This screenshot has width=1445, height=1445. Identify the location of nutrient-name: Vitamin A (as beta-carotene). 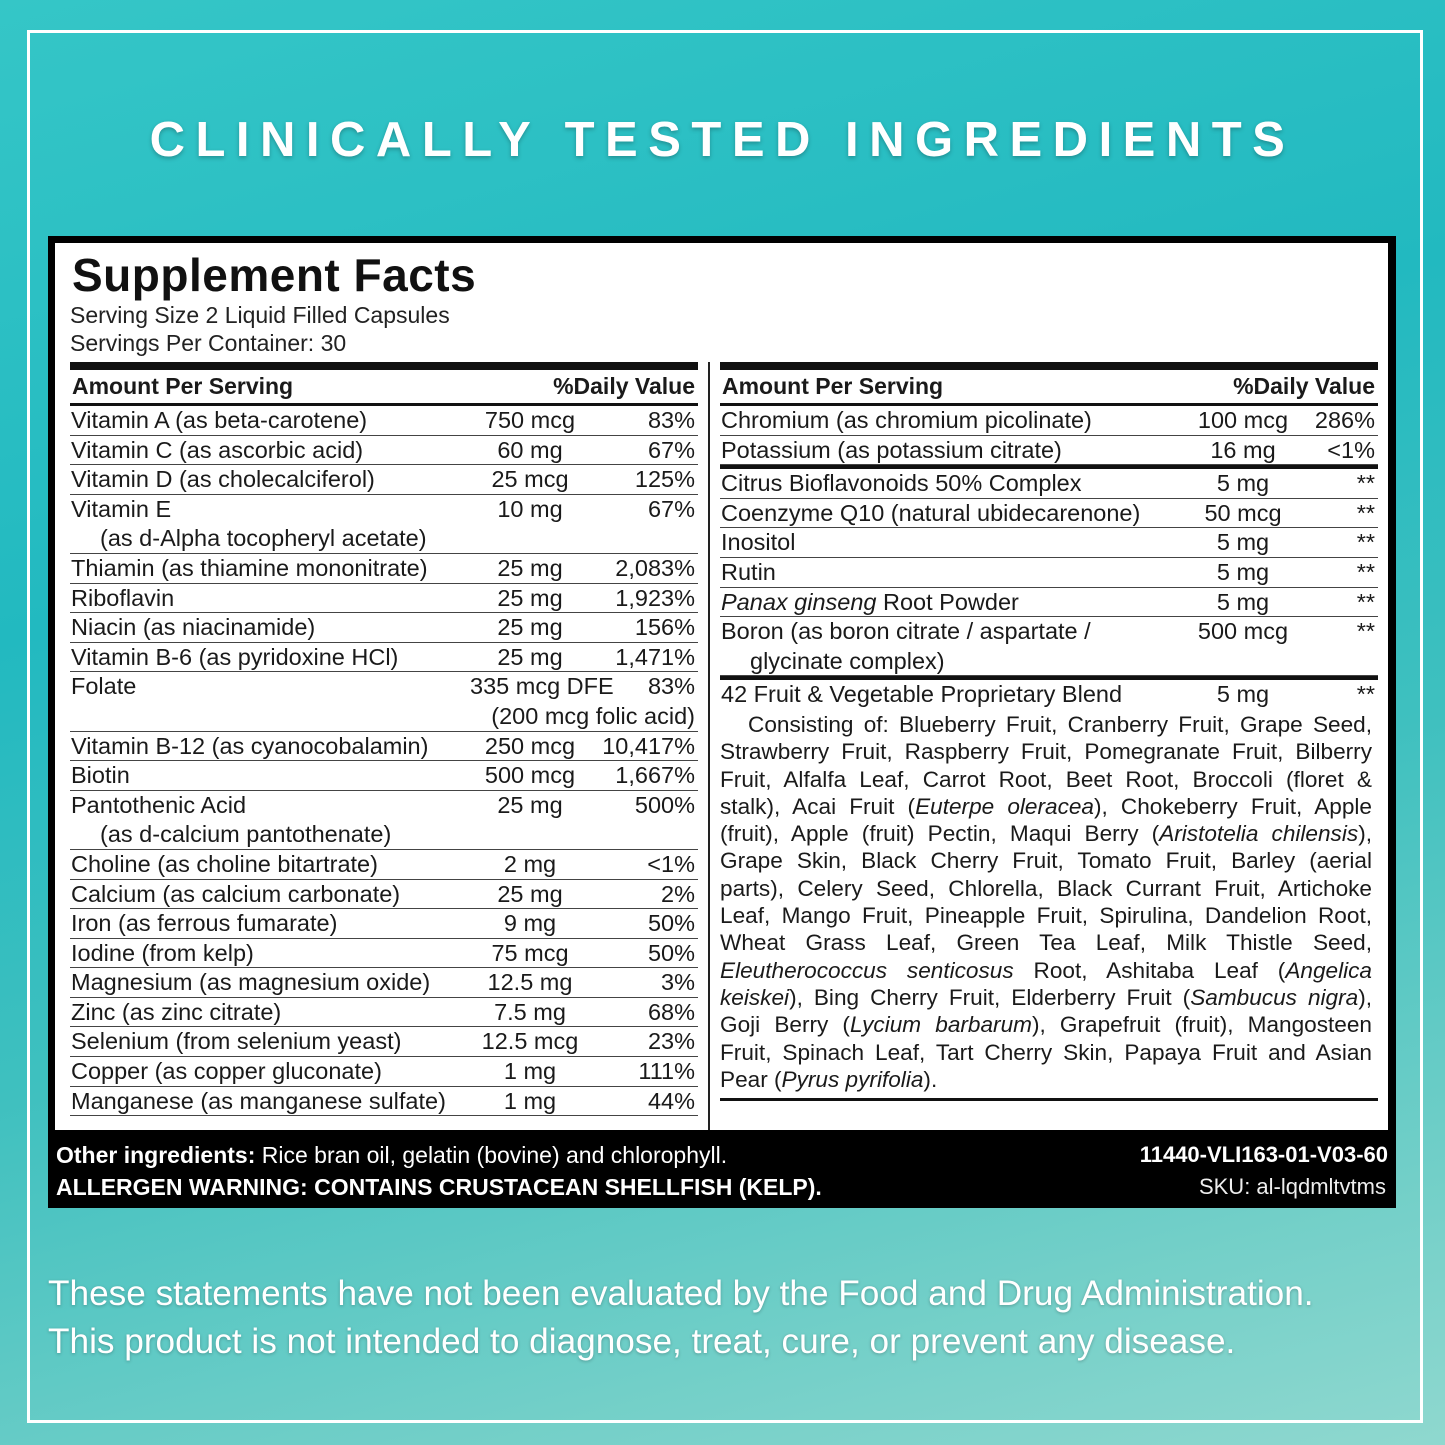
(219, 420).